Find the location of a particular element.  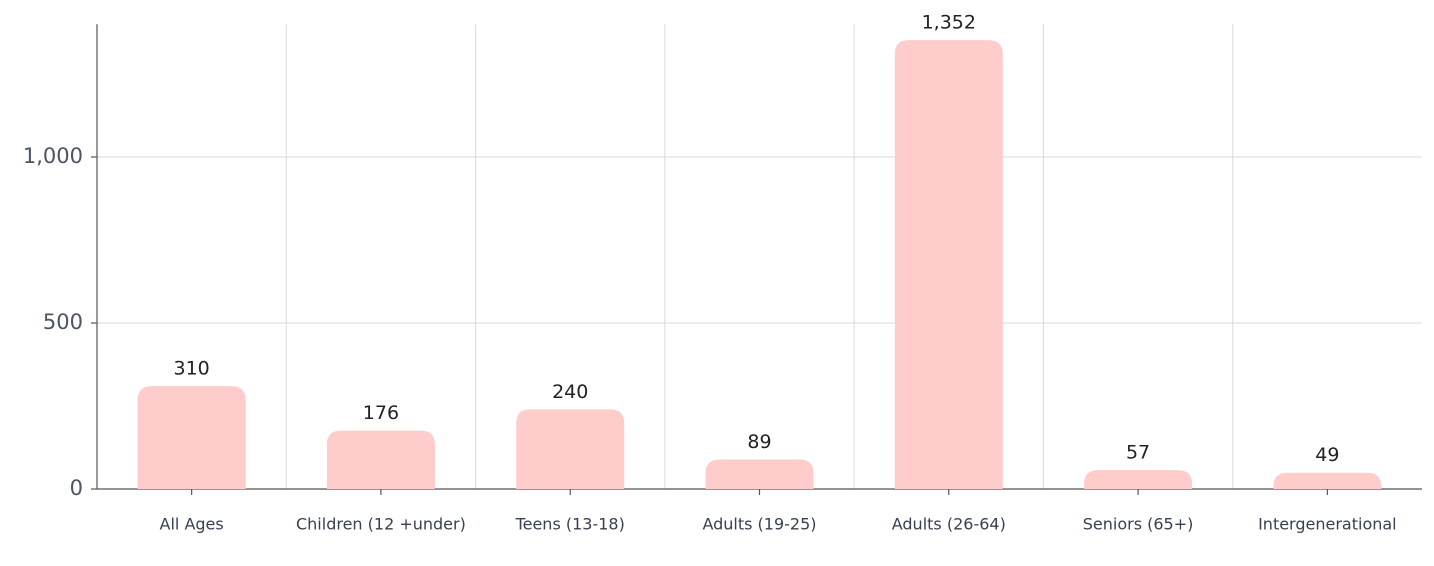

value-label: 310 is located at coordinates (192, 369).